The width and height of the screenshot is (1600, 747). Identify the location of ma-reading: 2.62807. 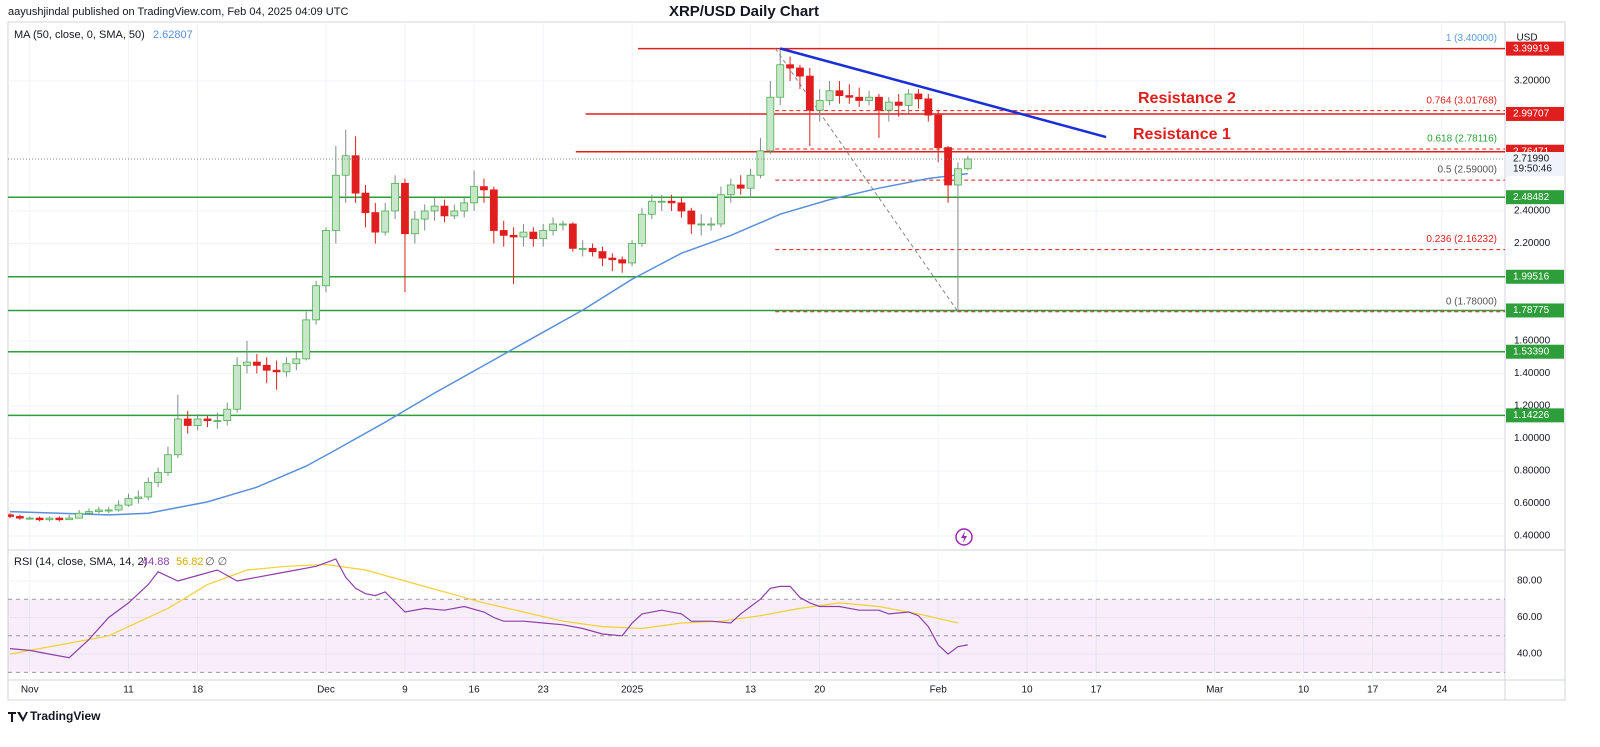
(173, 35).